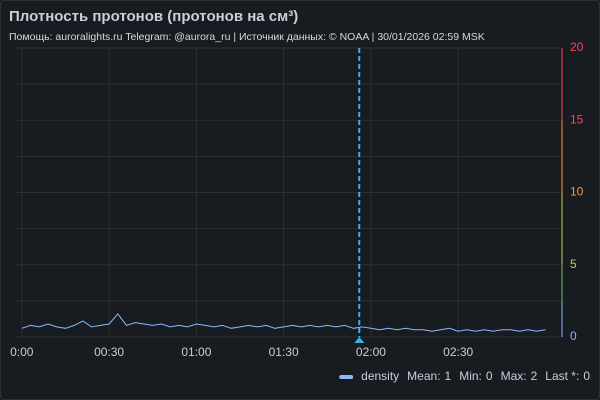 The height and width of the screenshot is (400, 600). Describe the element at coordinates (577, 119) in the screenshot. I see `y-tick-label: 15` at that location.